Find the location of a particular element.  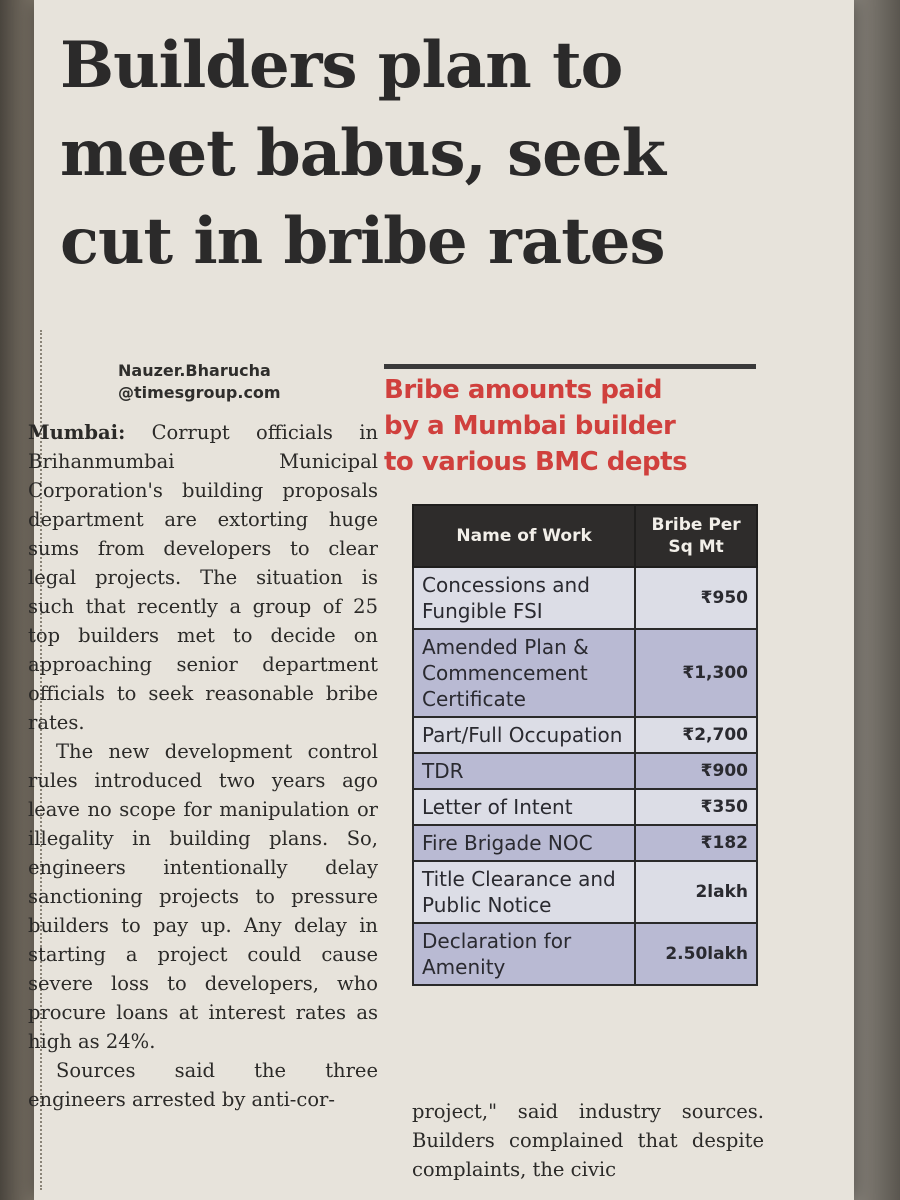

work-cell: Declaration for Amenity is located at coordinates (524, 954).